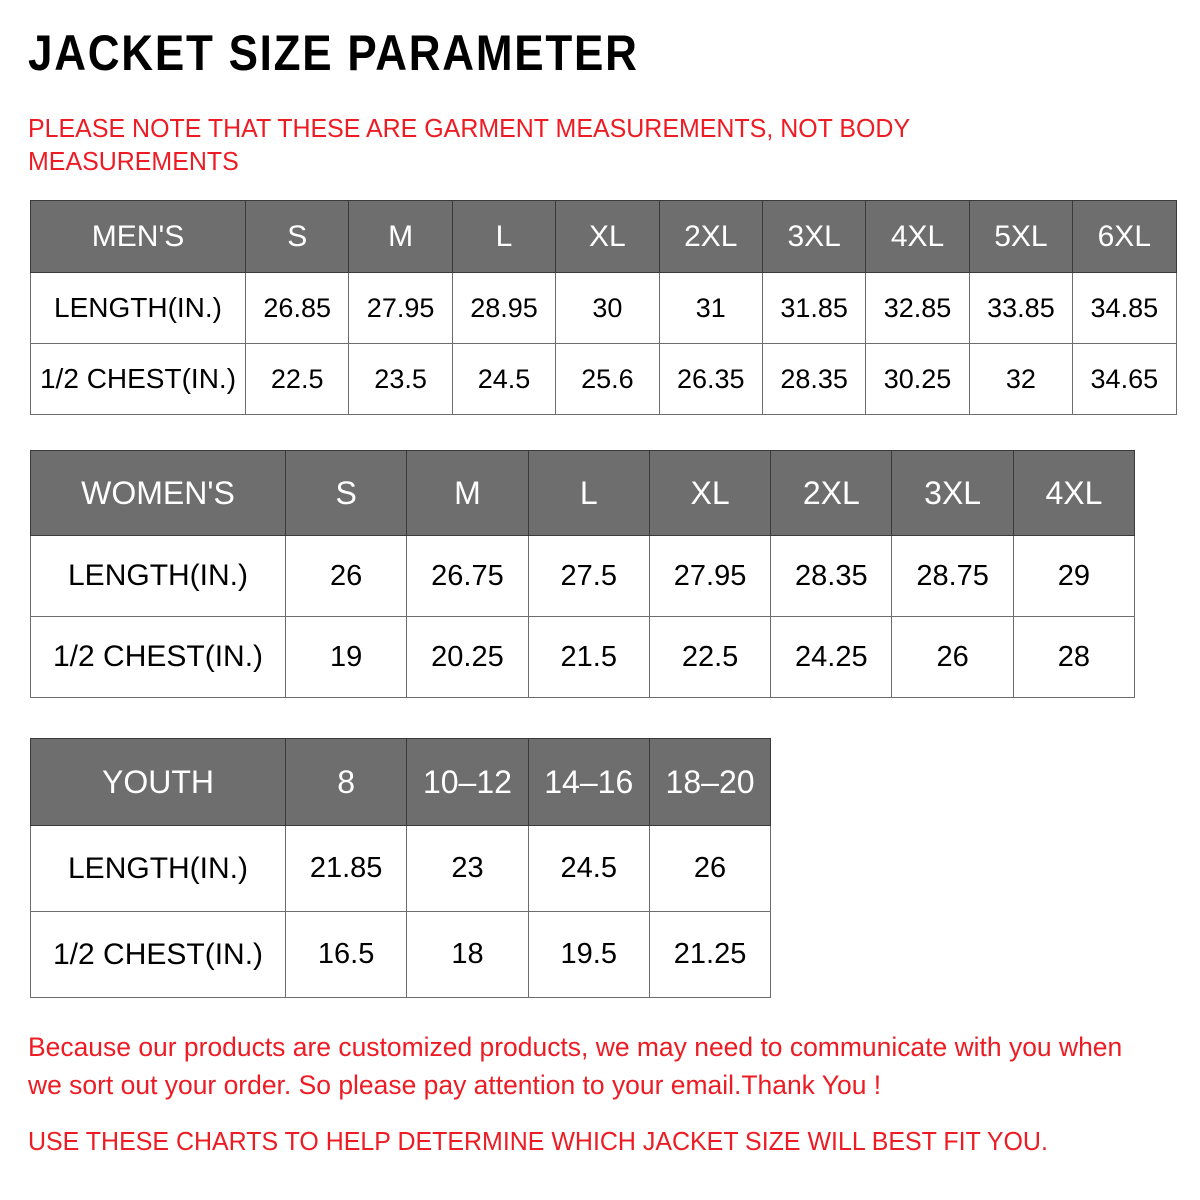 The width and height of the screenshot is (1200, 1200). Describe the element at coordinates (158, 954) in the screenshot. I see `youth-row-label-chest: 1/2 CHEST(IN.)` at that location.